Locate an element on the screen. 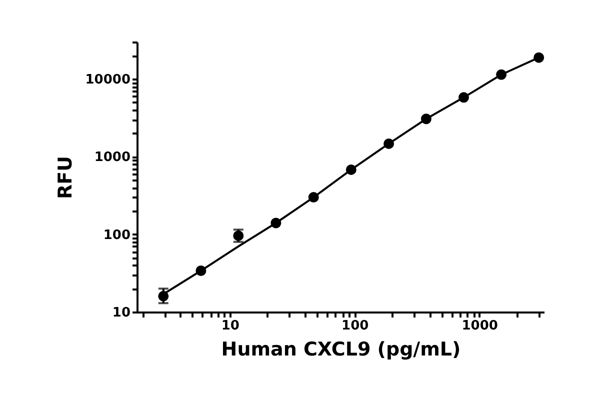 The width and height of the screenshot is (600, 397). y-tick-label: 100 is located at coordinates (116, 235).